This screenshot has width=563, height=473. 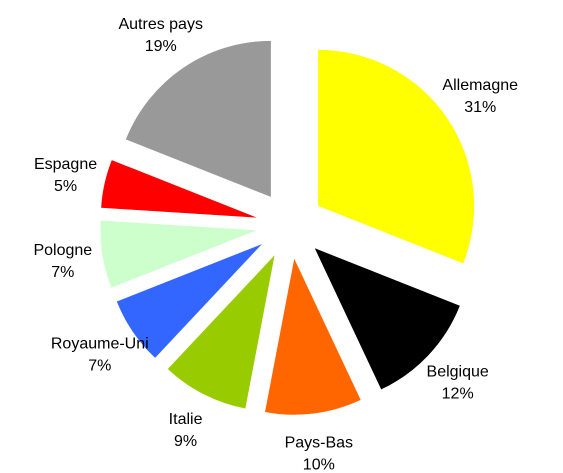 I want to click on value-label: 9%, so click(x=185, y=441).